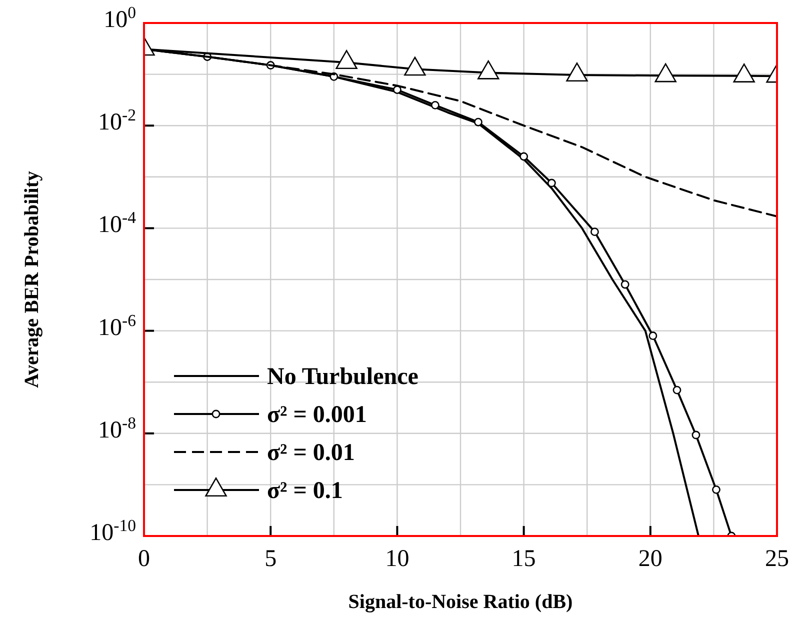  I want to click on x-tick-label: 15, so click(524, 559).